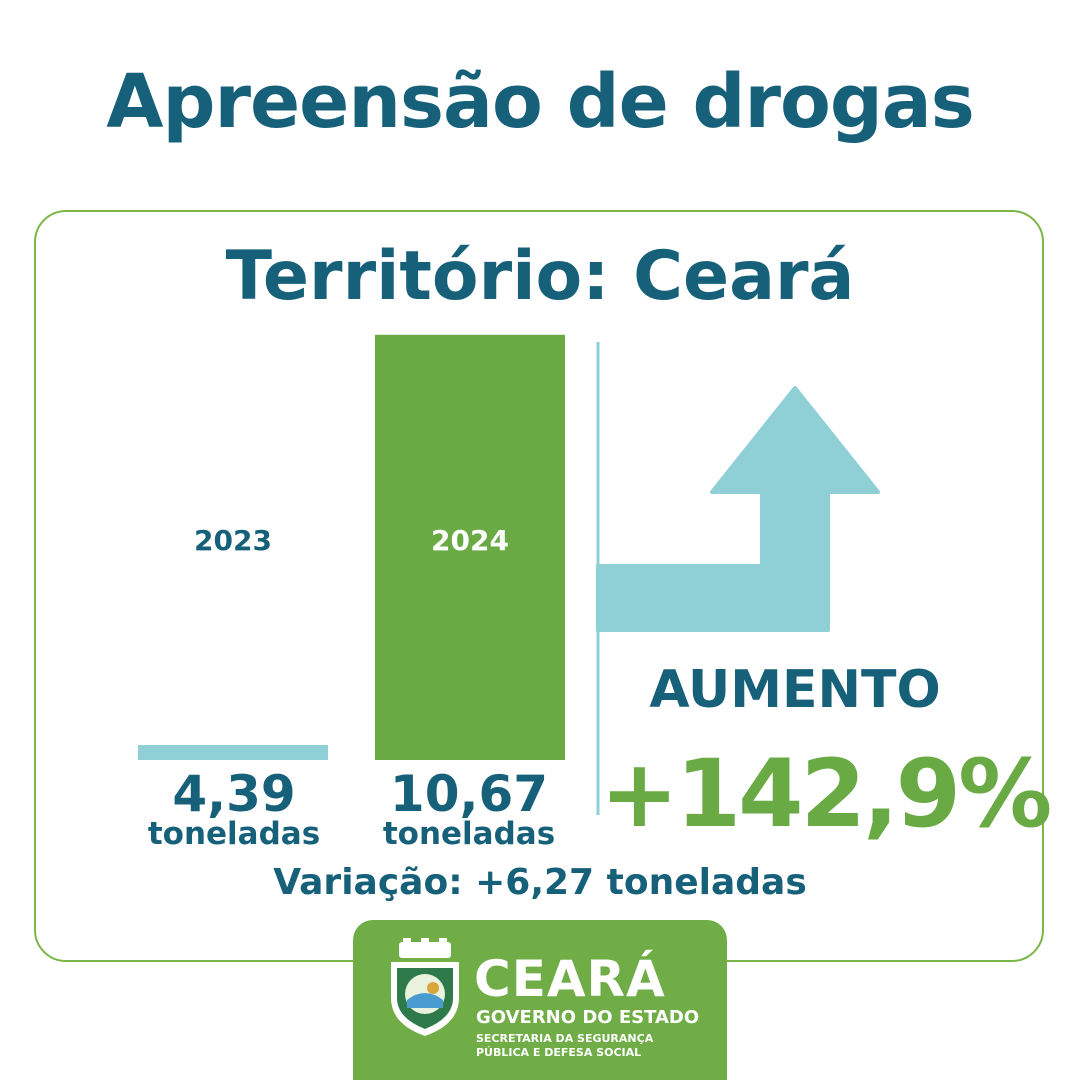 The width and height of the screenshot is (1080, 1080). Describe the element at coordinates (540, 102) in the screenshot. I see `page-title: Apreensão de drogas` at that location.